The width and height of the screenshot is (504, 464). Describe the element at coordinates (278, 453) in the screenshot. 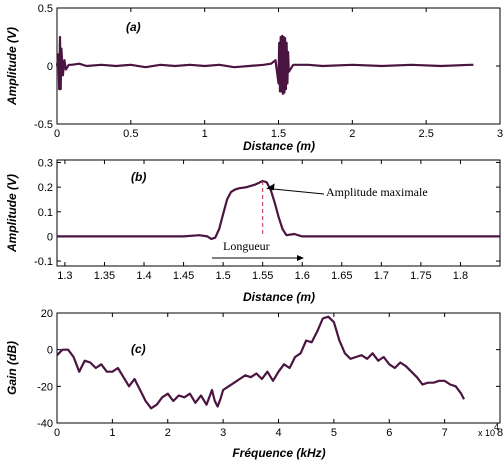

I see `x-axis-label: Fréquence (kHz)` at that location.